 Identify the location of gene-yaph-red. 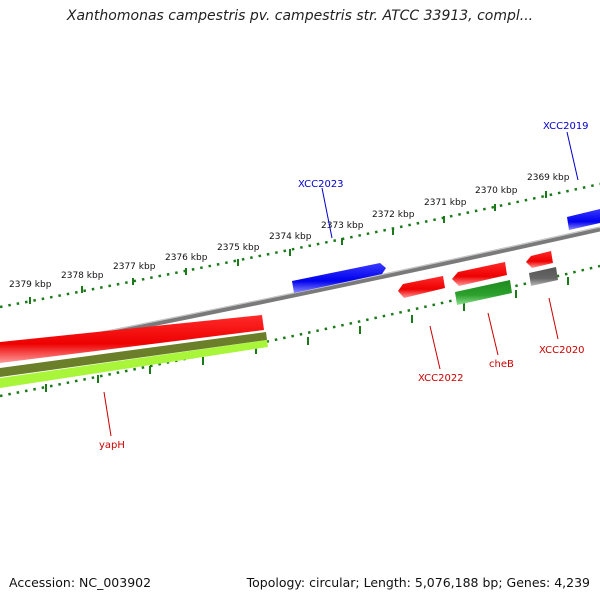
(132, 339).